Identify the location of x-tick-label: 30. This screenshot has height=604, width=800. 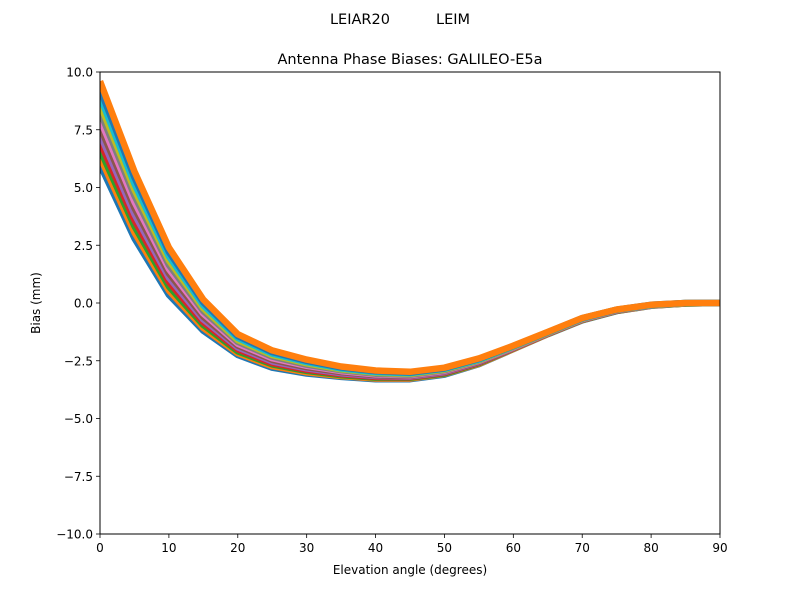
(306, 548).